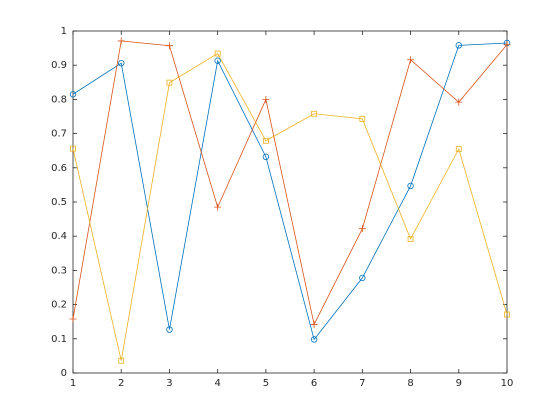 The height and width of the screenshot is (420, 560). Describe the element at coordinates (59, 168) in the screenshot. I see `y-tick-label: 0.6` at that location.